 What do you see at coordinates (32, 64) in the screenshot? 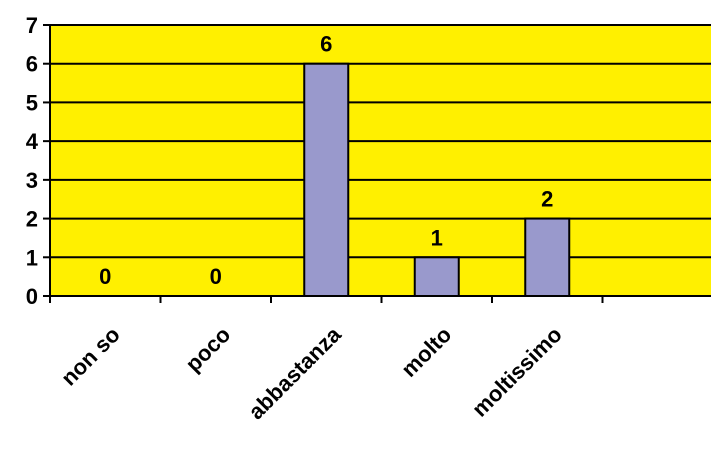
I see `y-tick-label: 6` at bounding box center [32, 64].